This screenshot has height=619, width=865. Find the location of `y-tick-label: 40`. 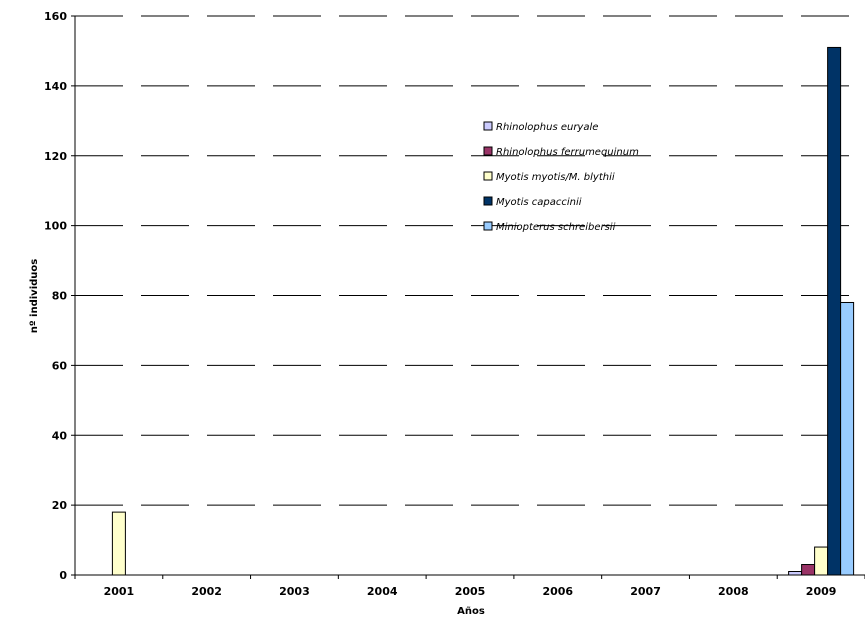

y-tick-label: 40 is located at coordinates (60, 435).